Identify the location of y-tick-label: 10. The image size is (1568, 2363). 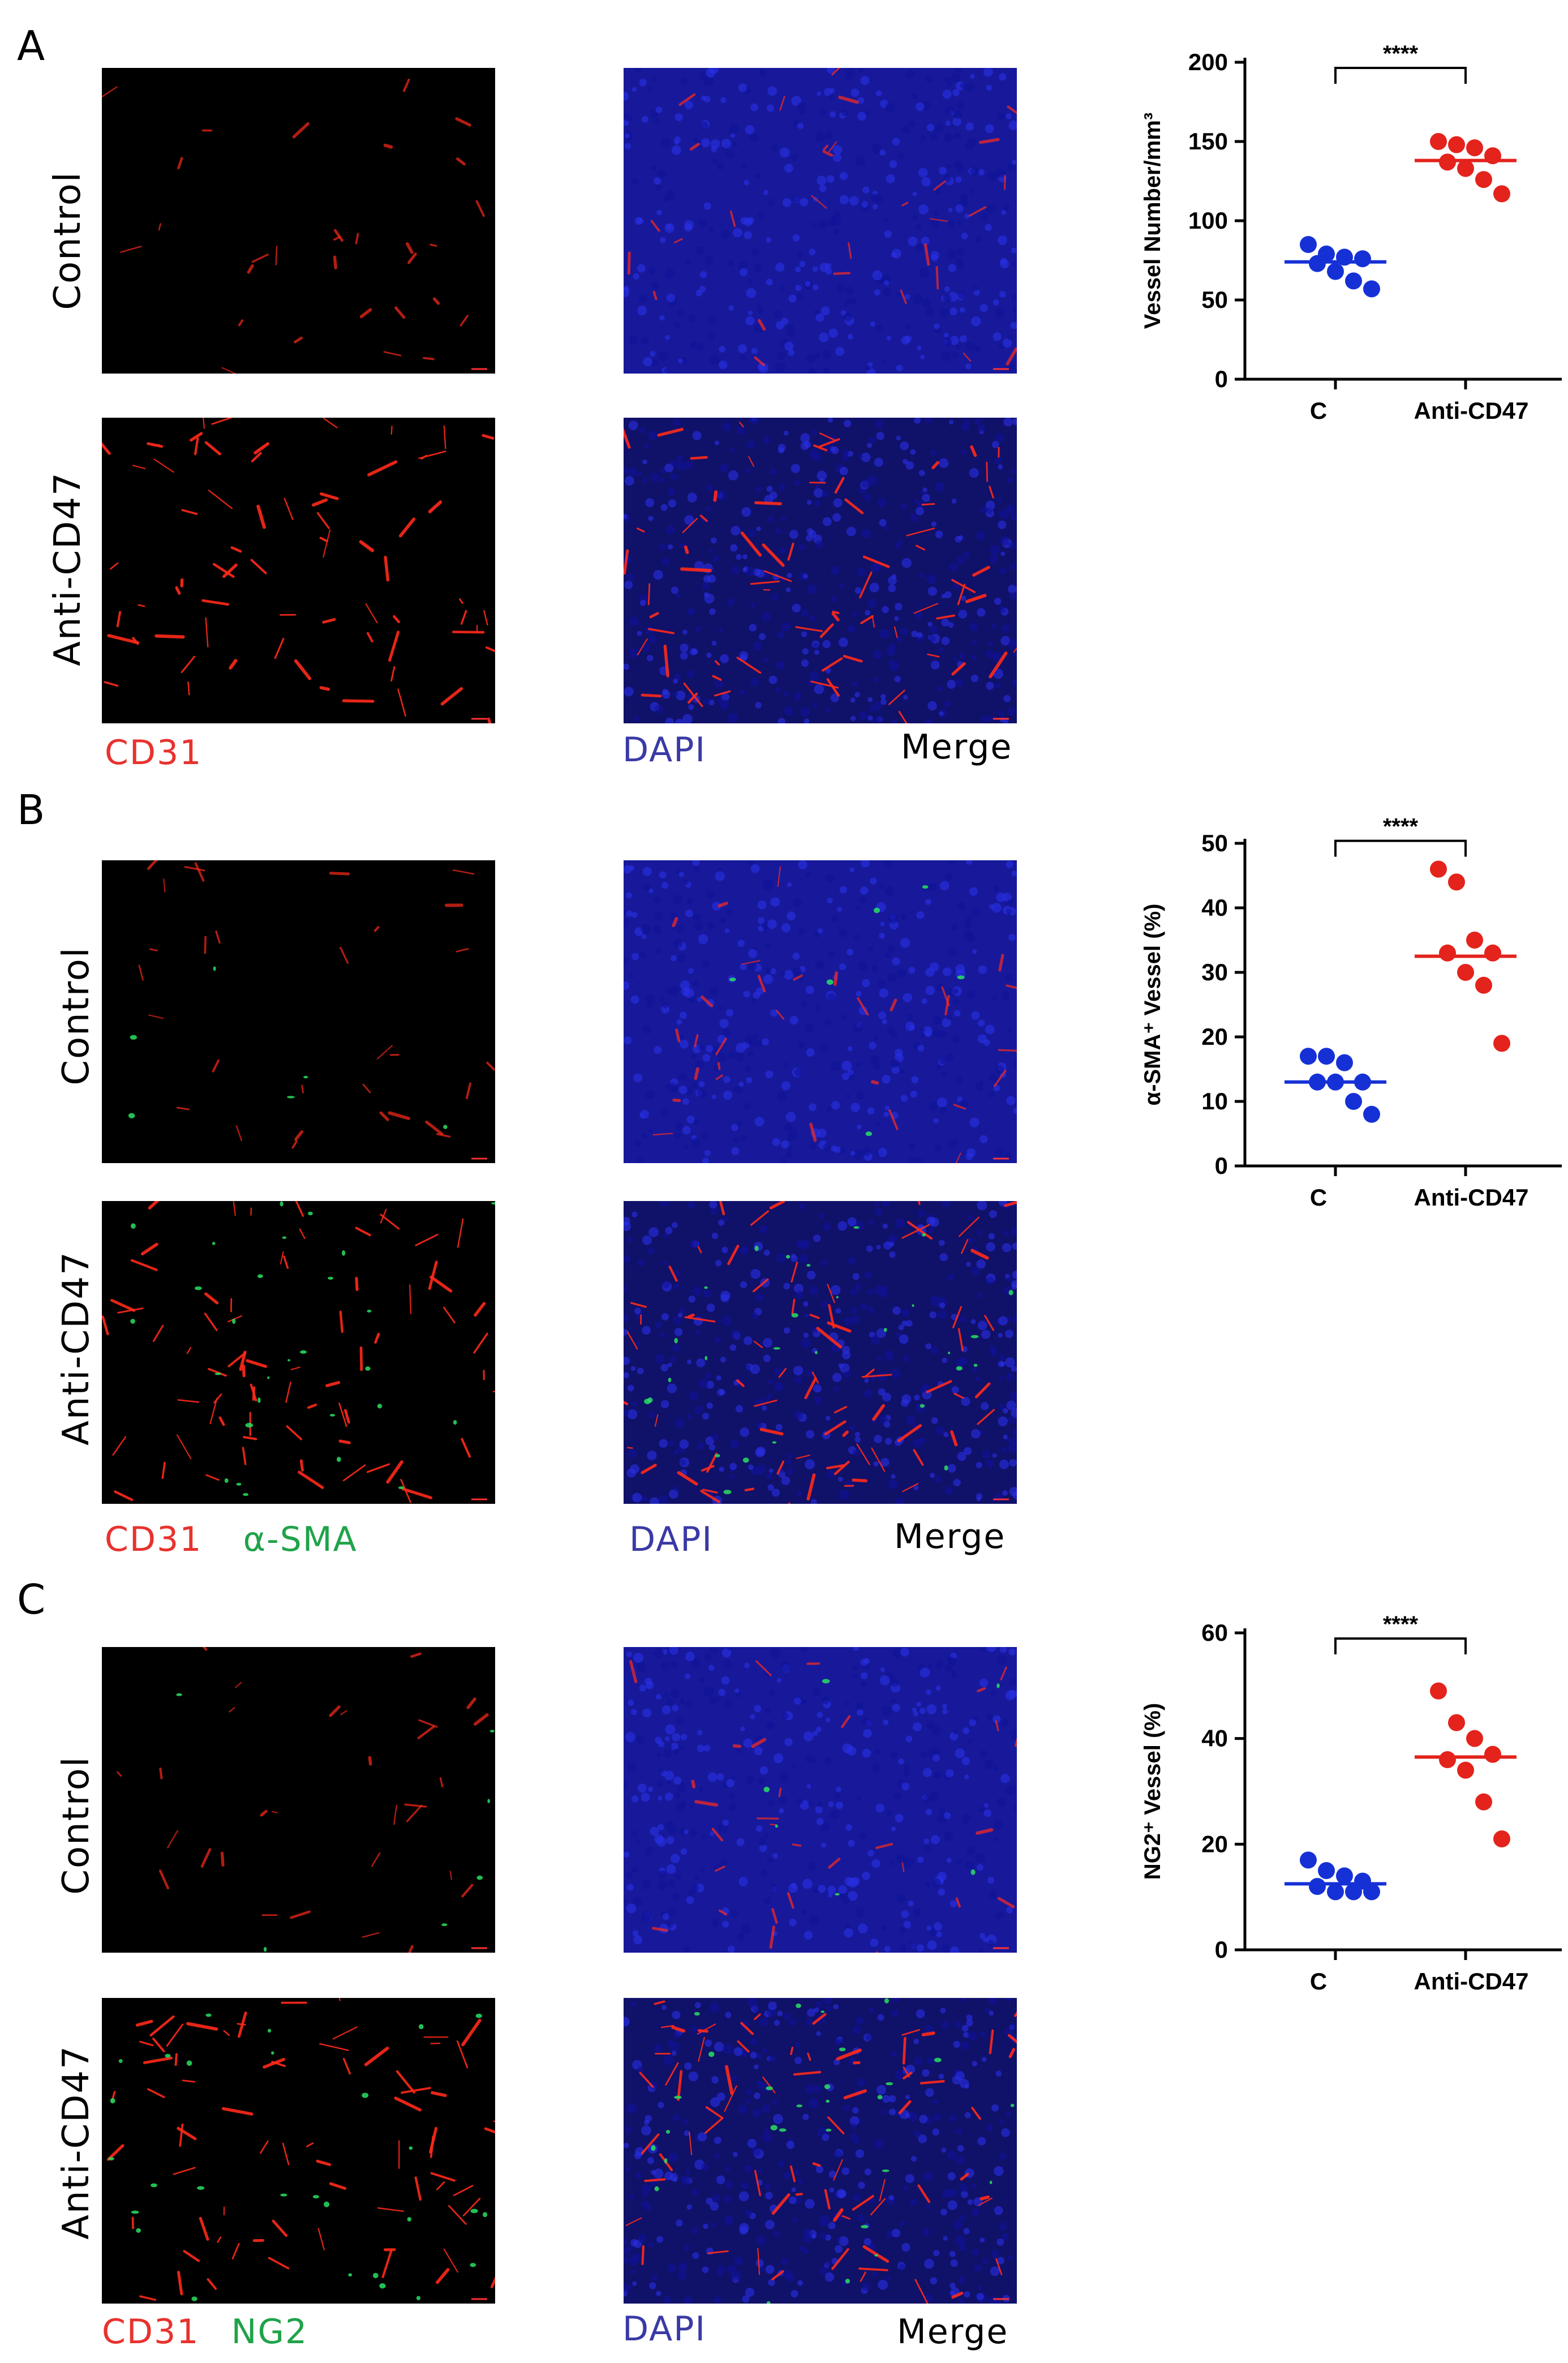
(1214, 1101).